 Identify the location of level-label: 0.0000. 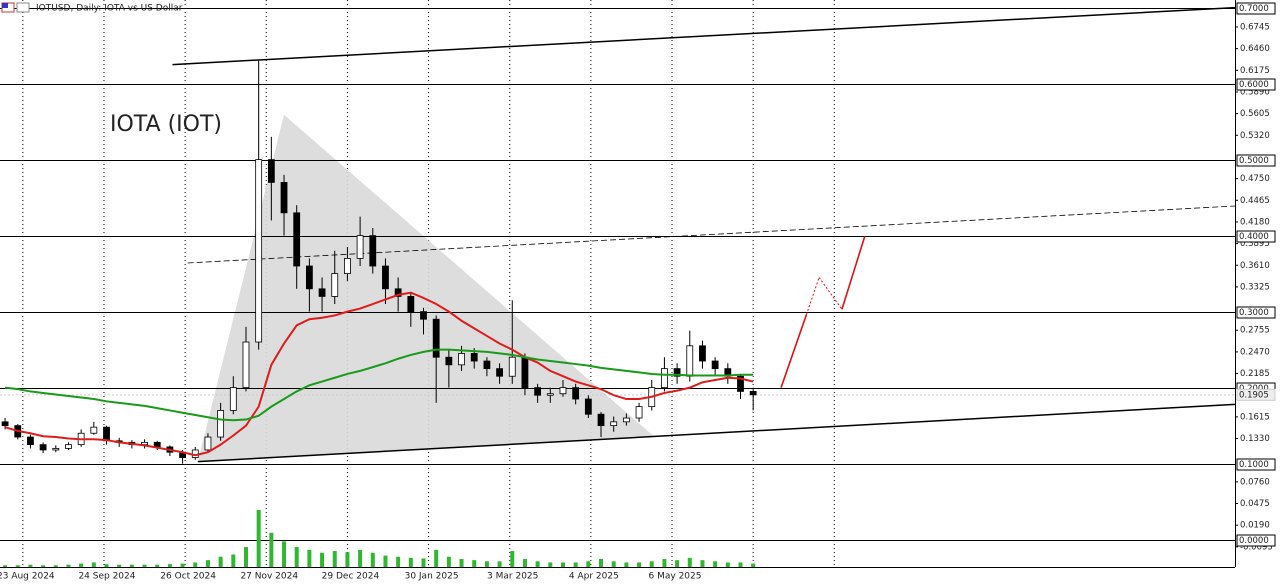
(1254, 541).